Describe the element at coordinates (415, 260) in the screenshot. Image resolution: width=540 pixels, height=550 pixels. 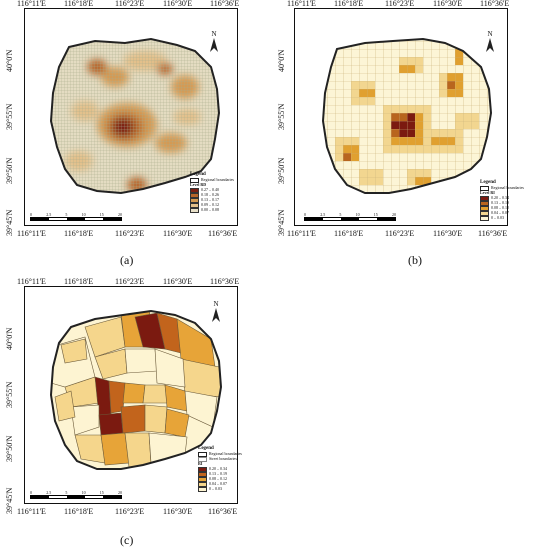
I see `panel-caption: (b)` at that location.